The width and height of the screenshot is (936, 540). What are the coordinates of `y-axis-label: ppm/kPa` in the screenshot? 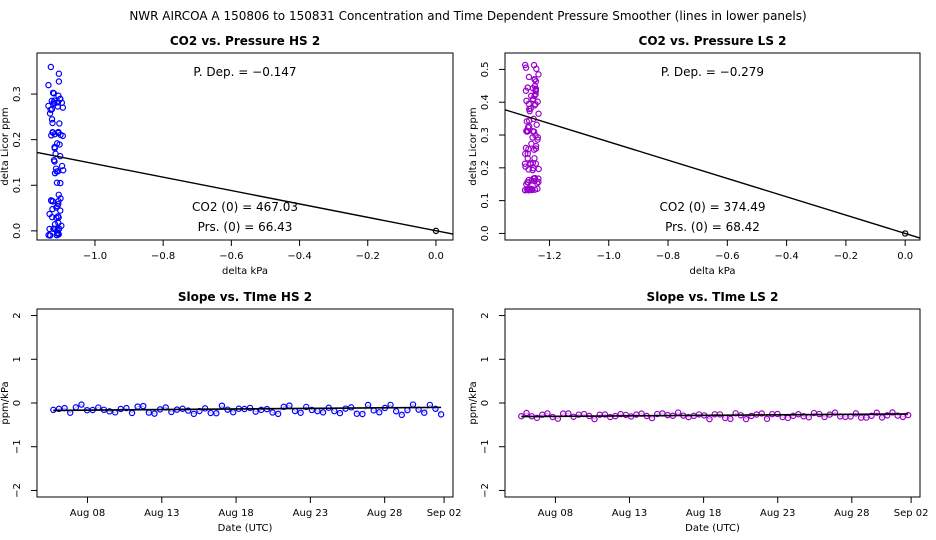 It's located at (5, 402).